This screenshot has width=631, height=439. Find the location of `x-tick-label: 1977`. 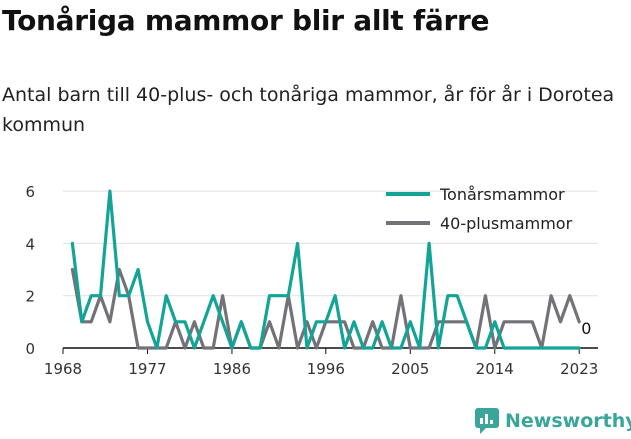

x-tick-label: 1977 is located at coordinates (147, 369).